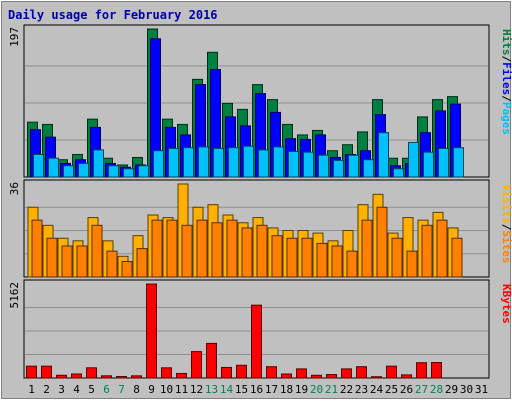 Image resolution: width=512 pixels, height=405 pixels. I want to click on x-tick-label-day-4: 4, so click(76, 389).